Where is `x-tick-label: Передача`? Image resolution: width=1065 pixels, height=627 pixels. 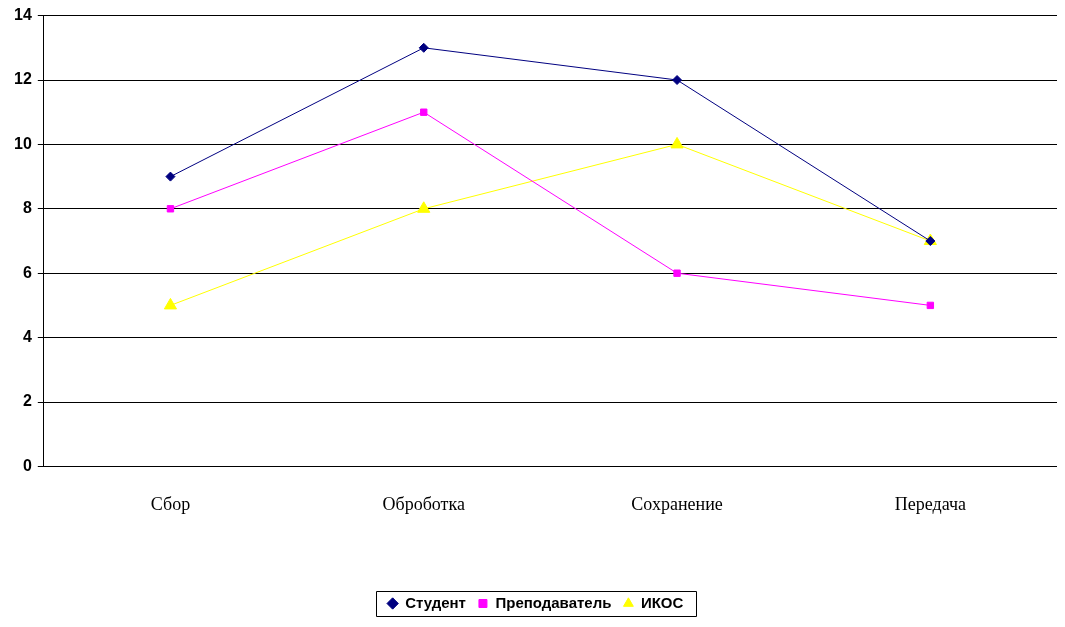
x-tick-label: Передача is located at coordinates (930, 503).